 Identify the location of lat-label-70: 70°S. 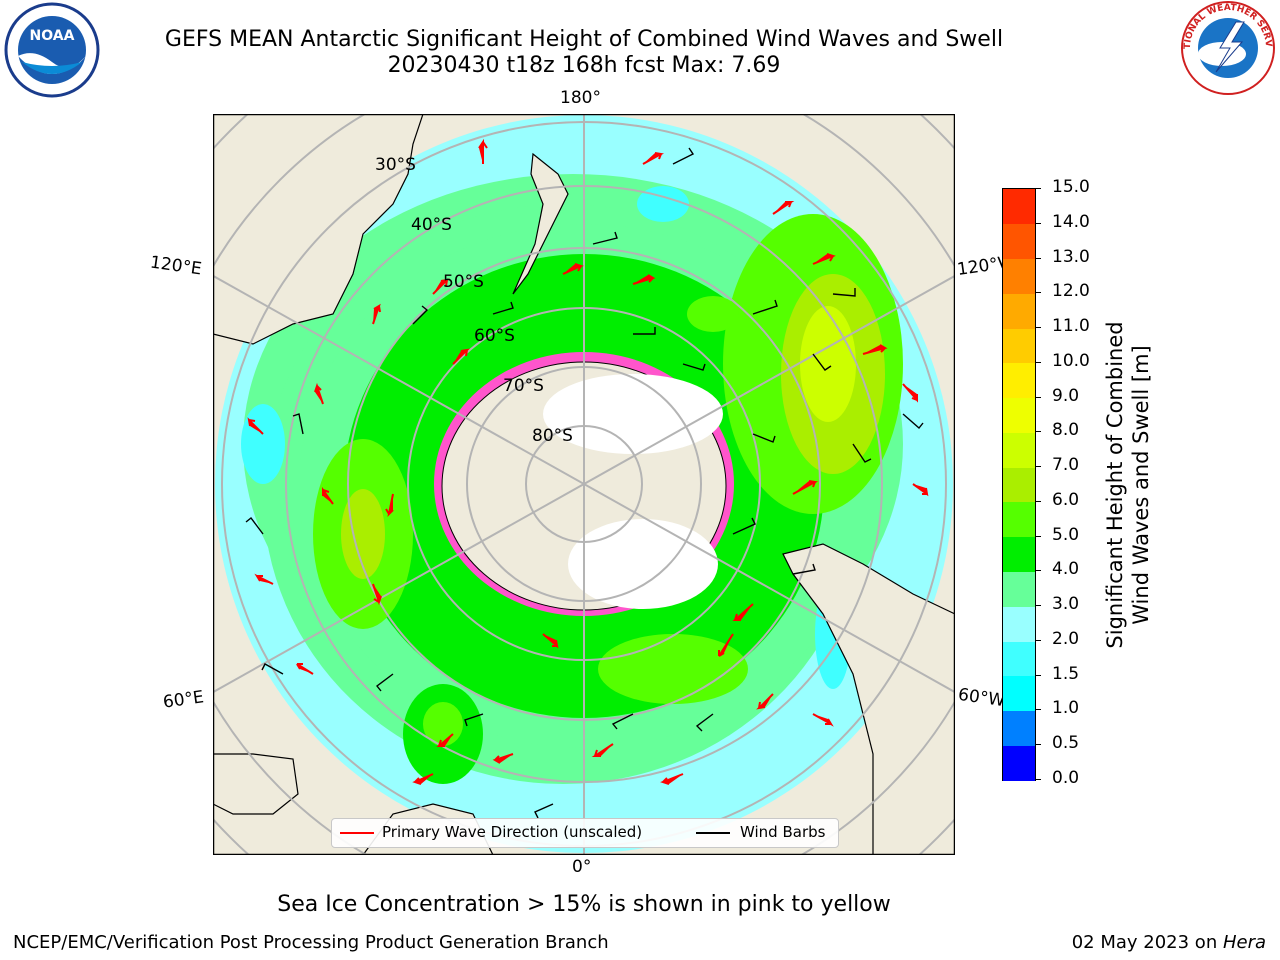
(523, 386).